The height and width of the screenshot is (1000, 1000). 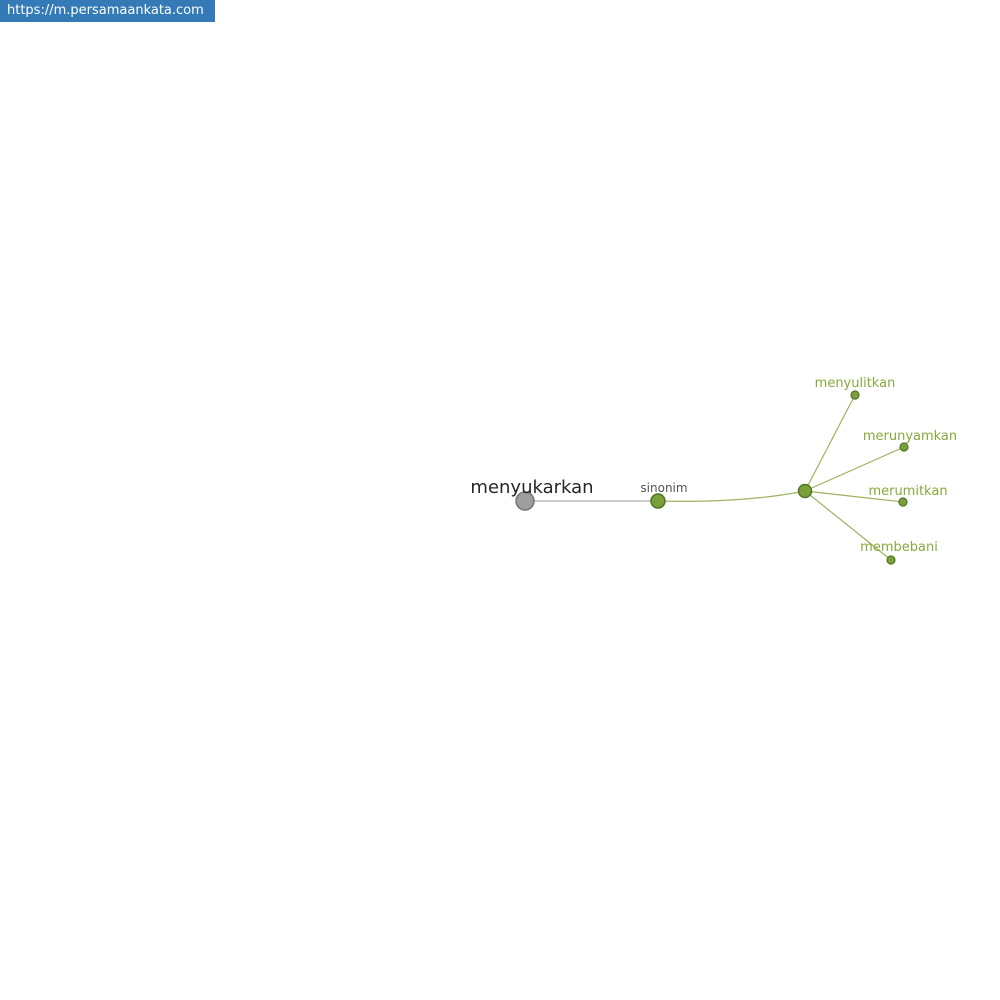 What do you see at coordinates (663, 488) in the screenshot?
I see `relation-node-label: sinonim` at bounding box center [663, 488].